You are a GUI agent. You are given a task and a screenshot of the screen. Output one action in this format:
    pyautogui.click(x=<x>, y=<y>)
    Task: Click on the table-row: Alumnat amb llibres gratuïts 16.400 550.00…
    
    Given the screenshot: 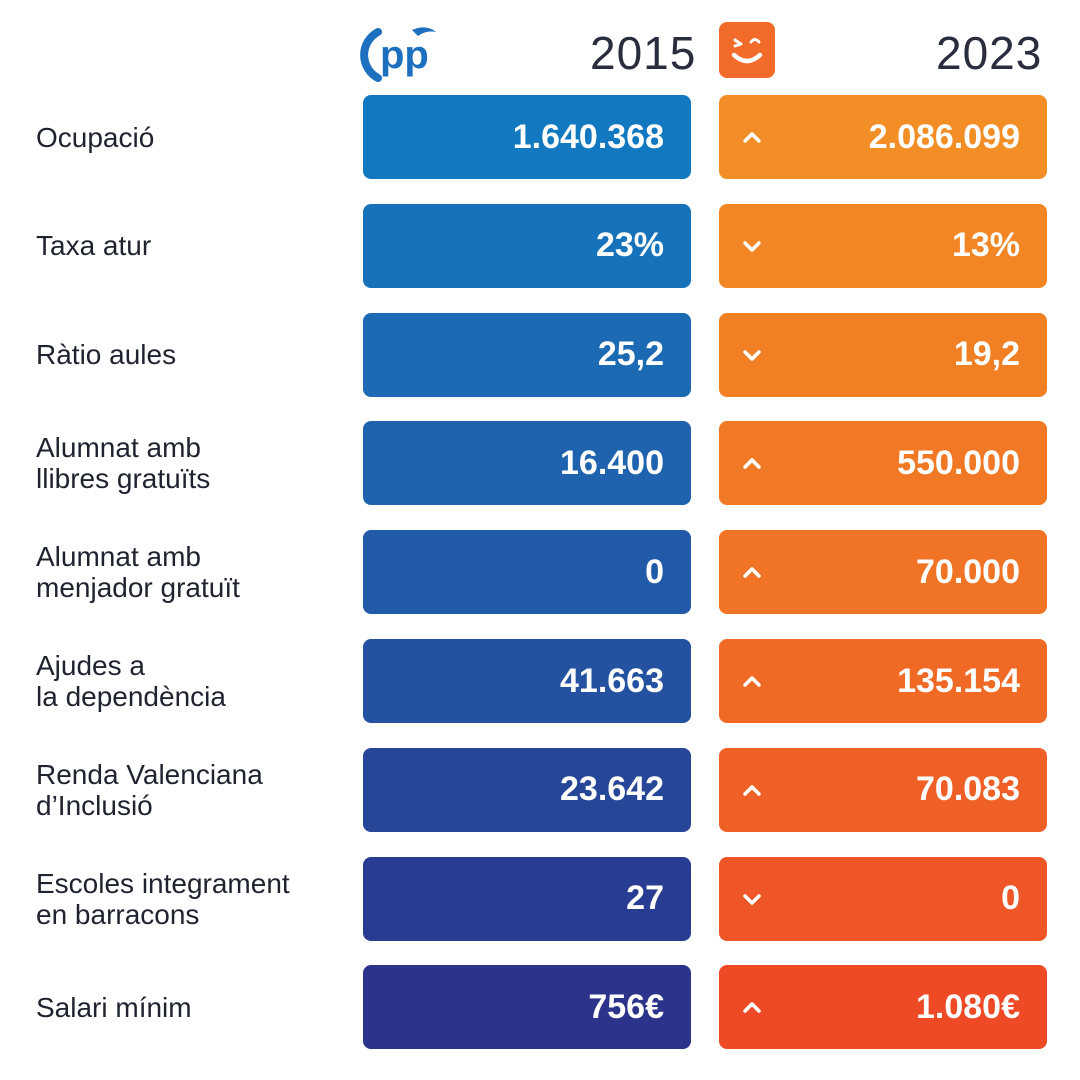 What is the action you would take?
    pyautogui.click(x=540, y=463)
    